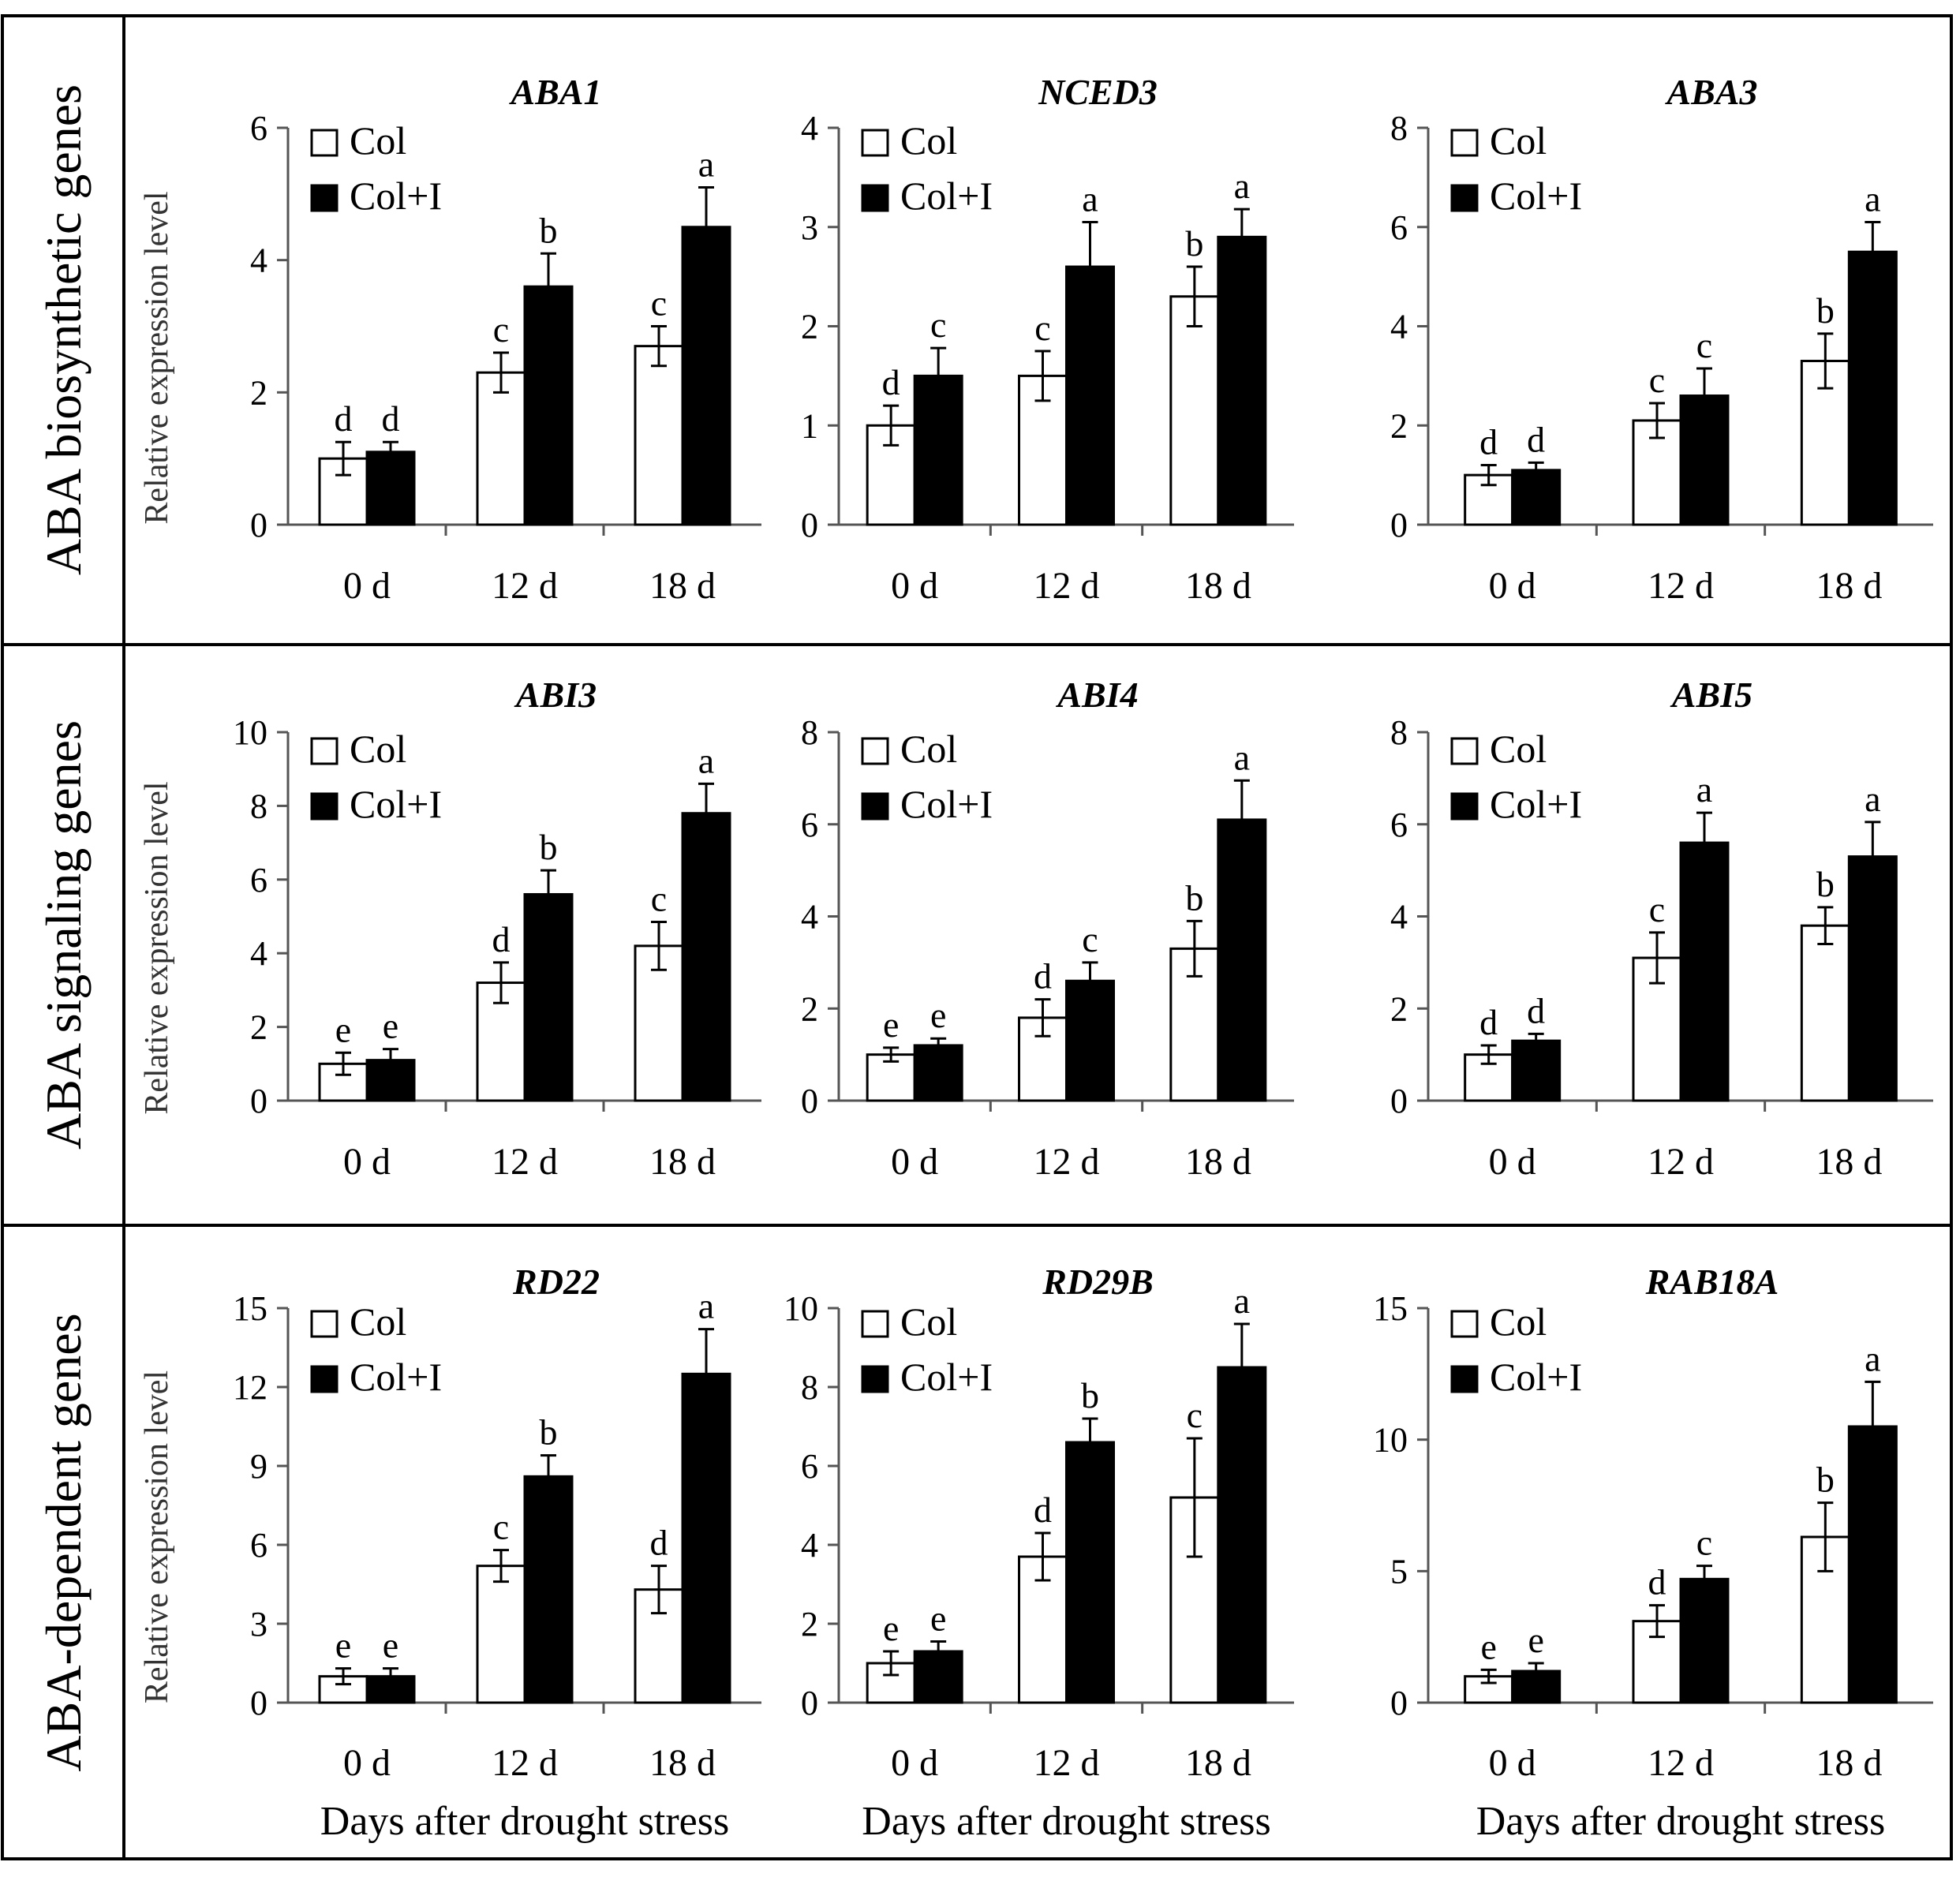  Describe the element at coordinates (556, 1282) in the screenshot. I see `chart-title: RD22` at that location.